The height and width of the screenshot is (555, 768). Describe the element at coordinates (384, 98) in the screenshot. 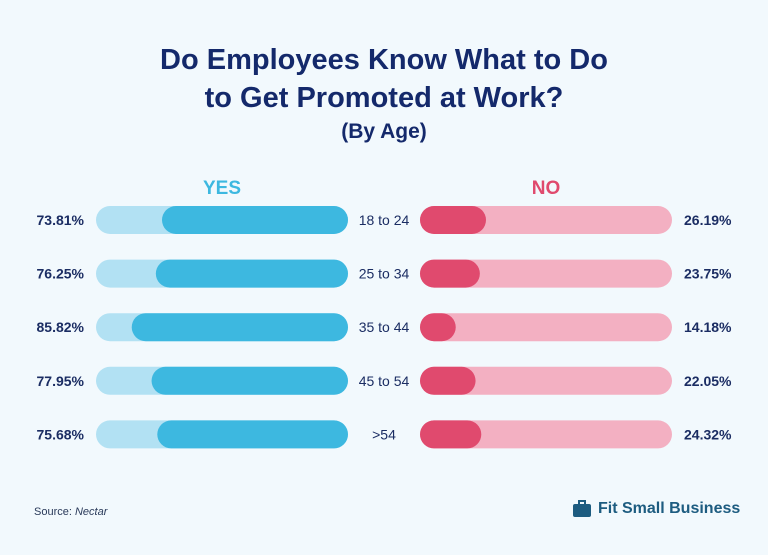

I see `chart-title-line-2: to Get Promoted at Work?` at that location.